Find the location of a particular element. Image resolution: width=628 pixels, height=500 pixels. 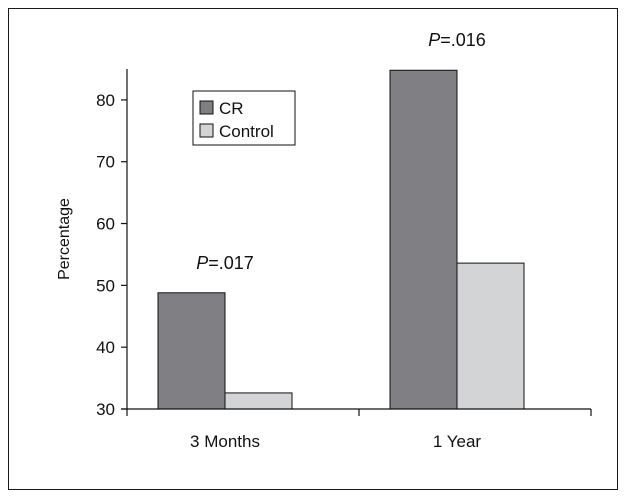

y-tick-label: 50 is located at coordinates (105, 285).